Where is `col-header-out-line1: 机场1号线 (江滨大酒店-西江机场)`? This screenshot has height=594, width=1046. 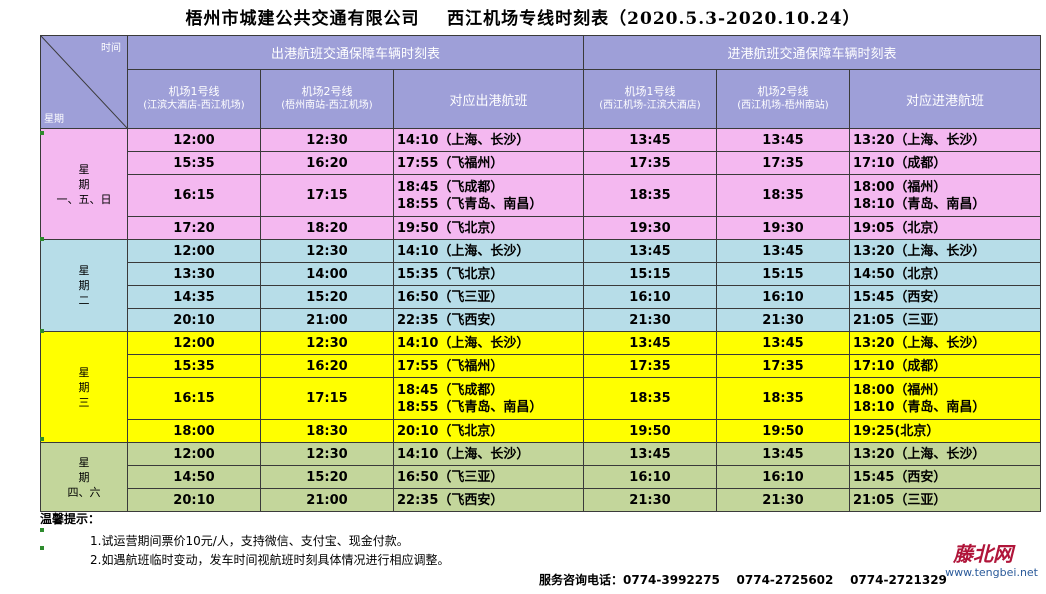
col-header-out-line1: 机场1号线 (江滨大酒店-西江机场) is located at coordinates (194, 99).